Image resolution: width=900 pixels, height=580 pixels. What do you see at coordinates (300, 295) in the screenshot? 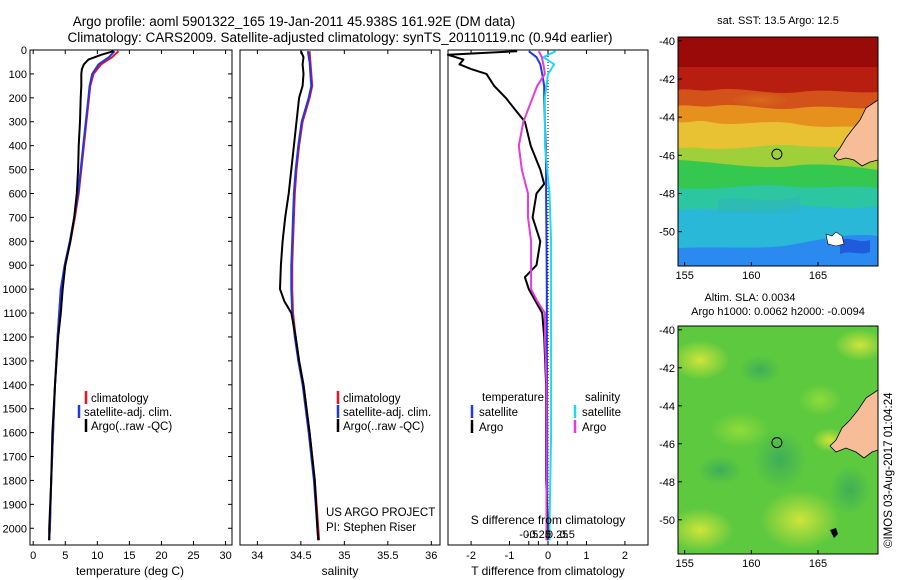
I see `salinity-lines` at bounding box center [300, 295].